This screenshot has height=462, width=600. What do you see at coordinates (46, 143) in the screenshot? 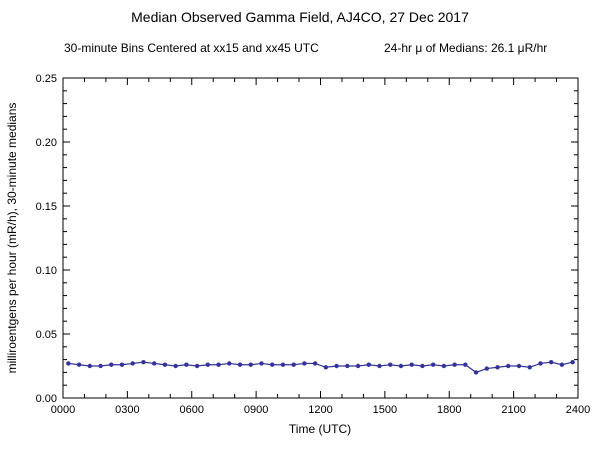
I see `y-tick-label: 0.20` at bounding box center [46, 143].